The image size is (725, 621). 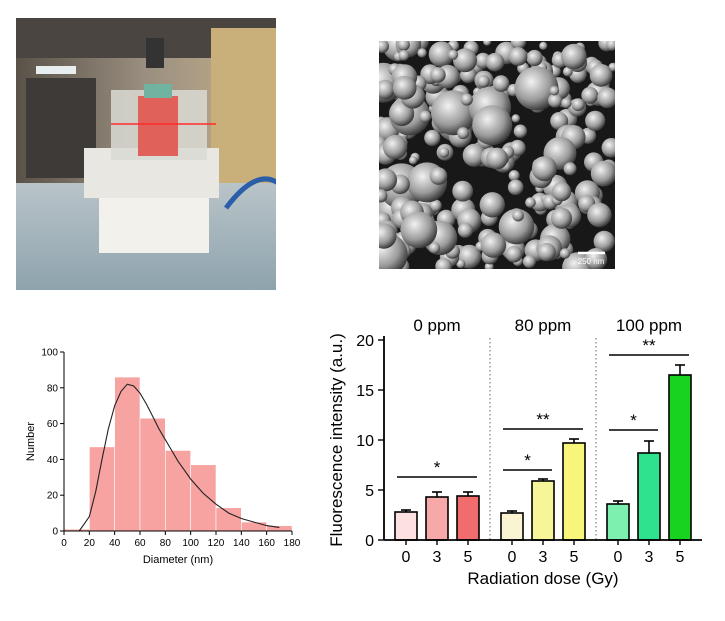 What do you see at coordinates (64, 543) in the screenshot?
I see `histogram-x-tick-label: 0` at bounding box center [64, 543].